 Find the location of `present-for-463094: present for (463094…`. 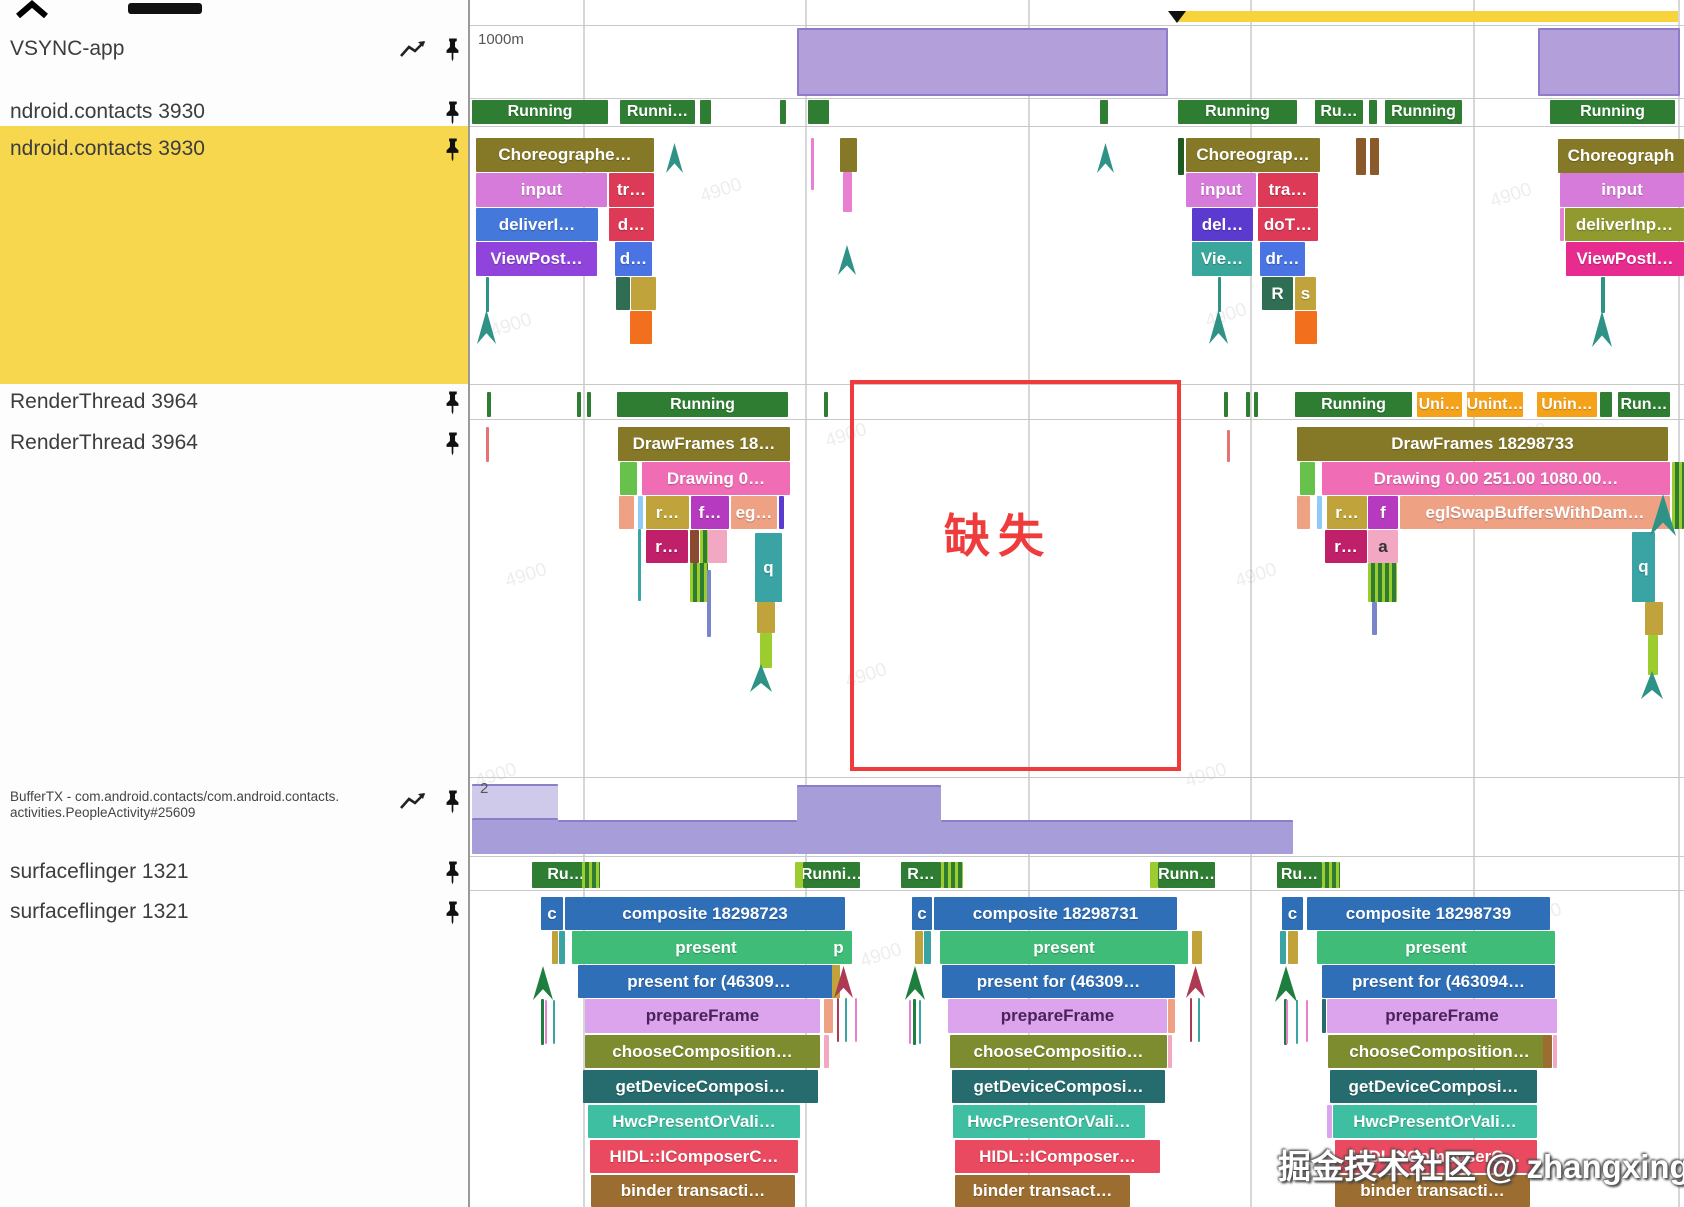

present-for-463094: present for (463094… is located at coordinates (1438, 981).